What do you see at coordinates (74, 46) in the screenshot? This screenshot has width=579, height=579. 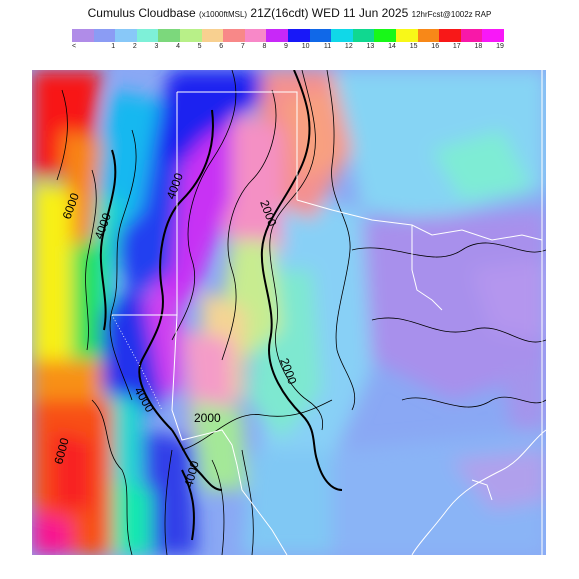 I see `legend-tick-label: <` at bounding box center [74, 46].